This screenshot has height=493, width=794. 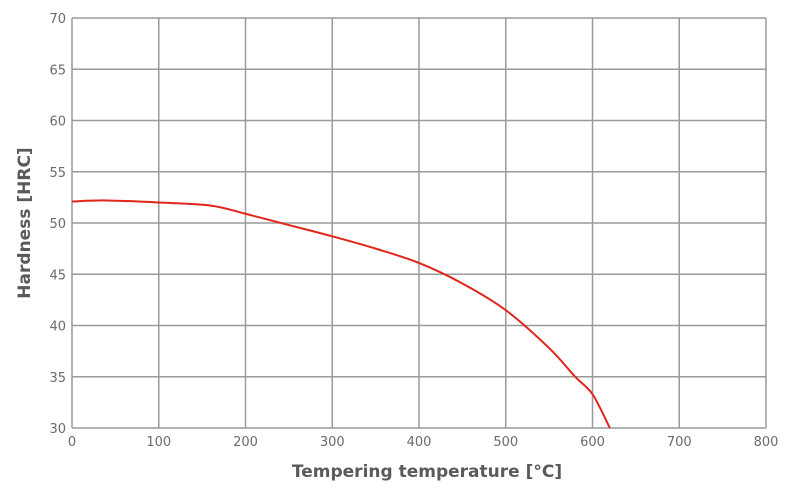 I want to click on x-tick-label: 500, so click(x=505, y=442).